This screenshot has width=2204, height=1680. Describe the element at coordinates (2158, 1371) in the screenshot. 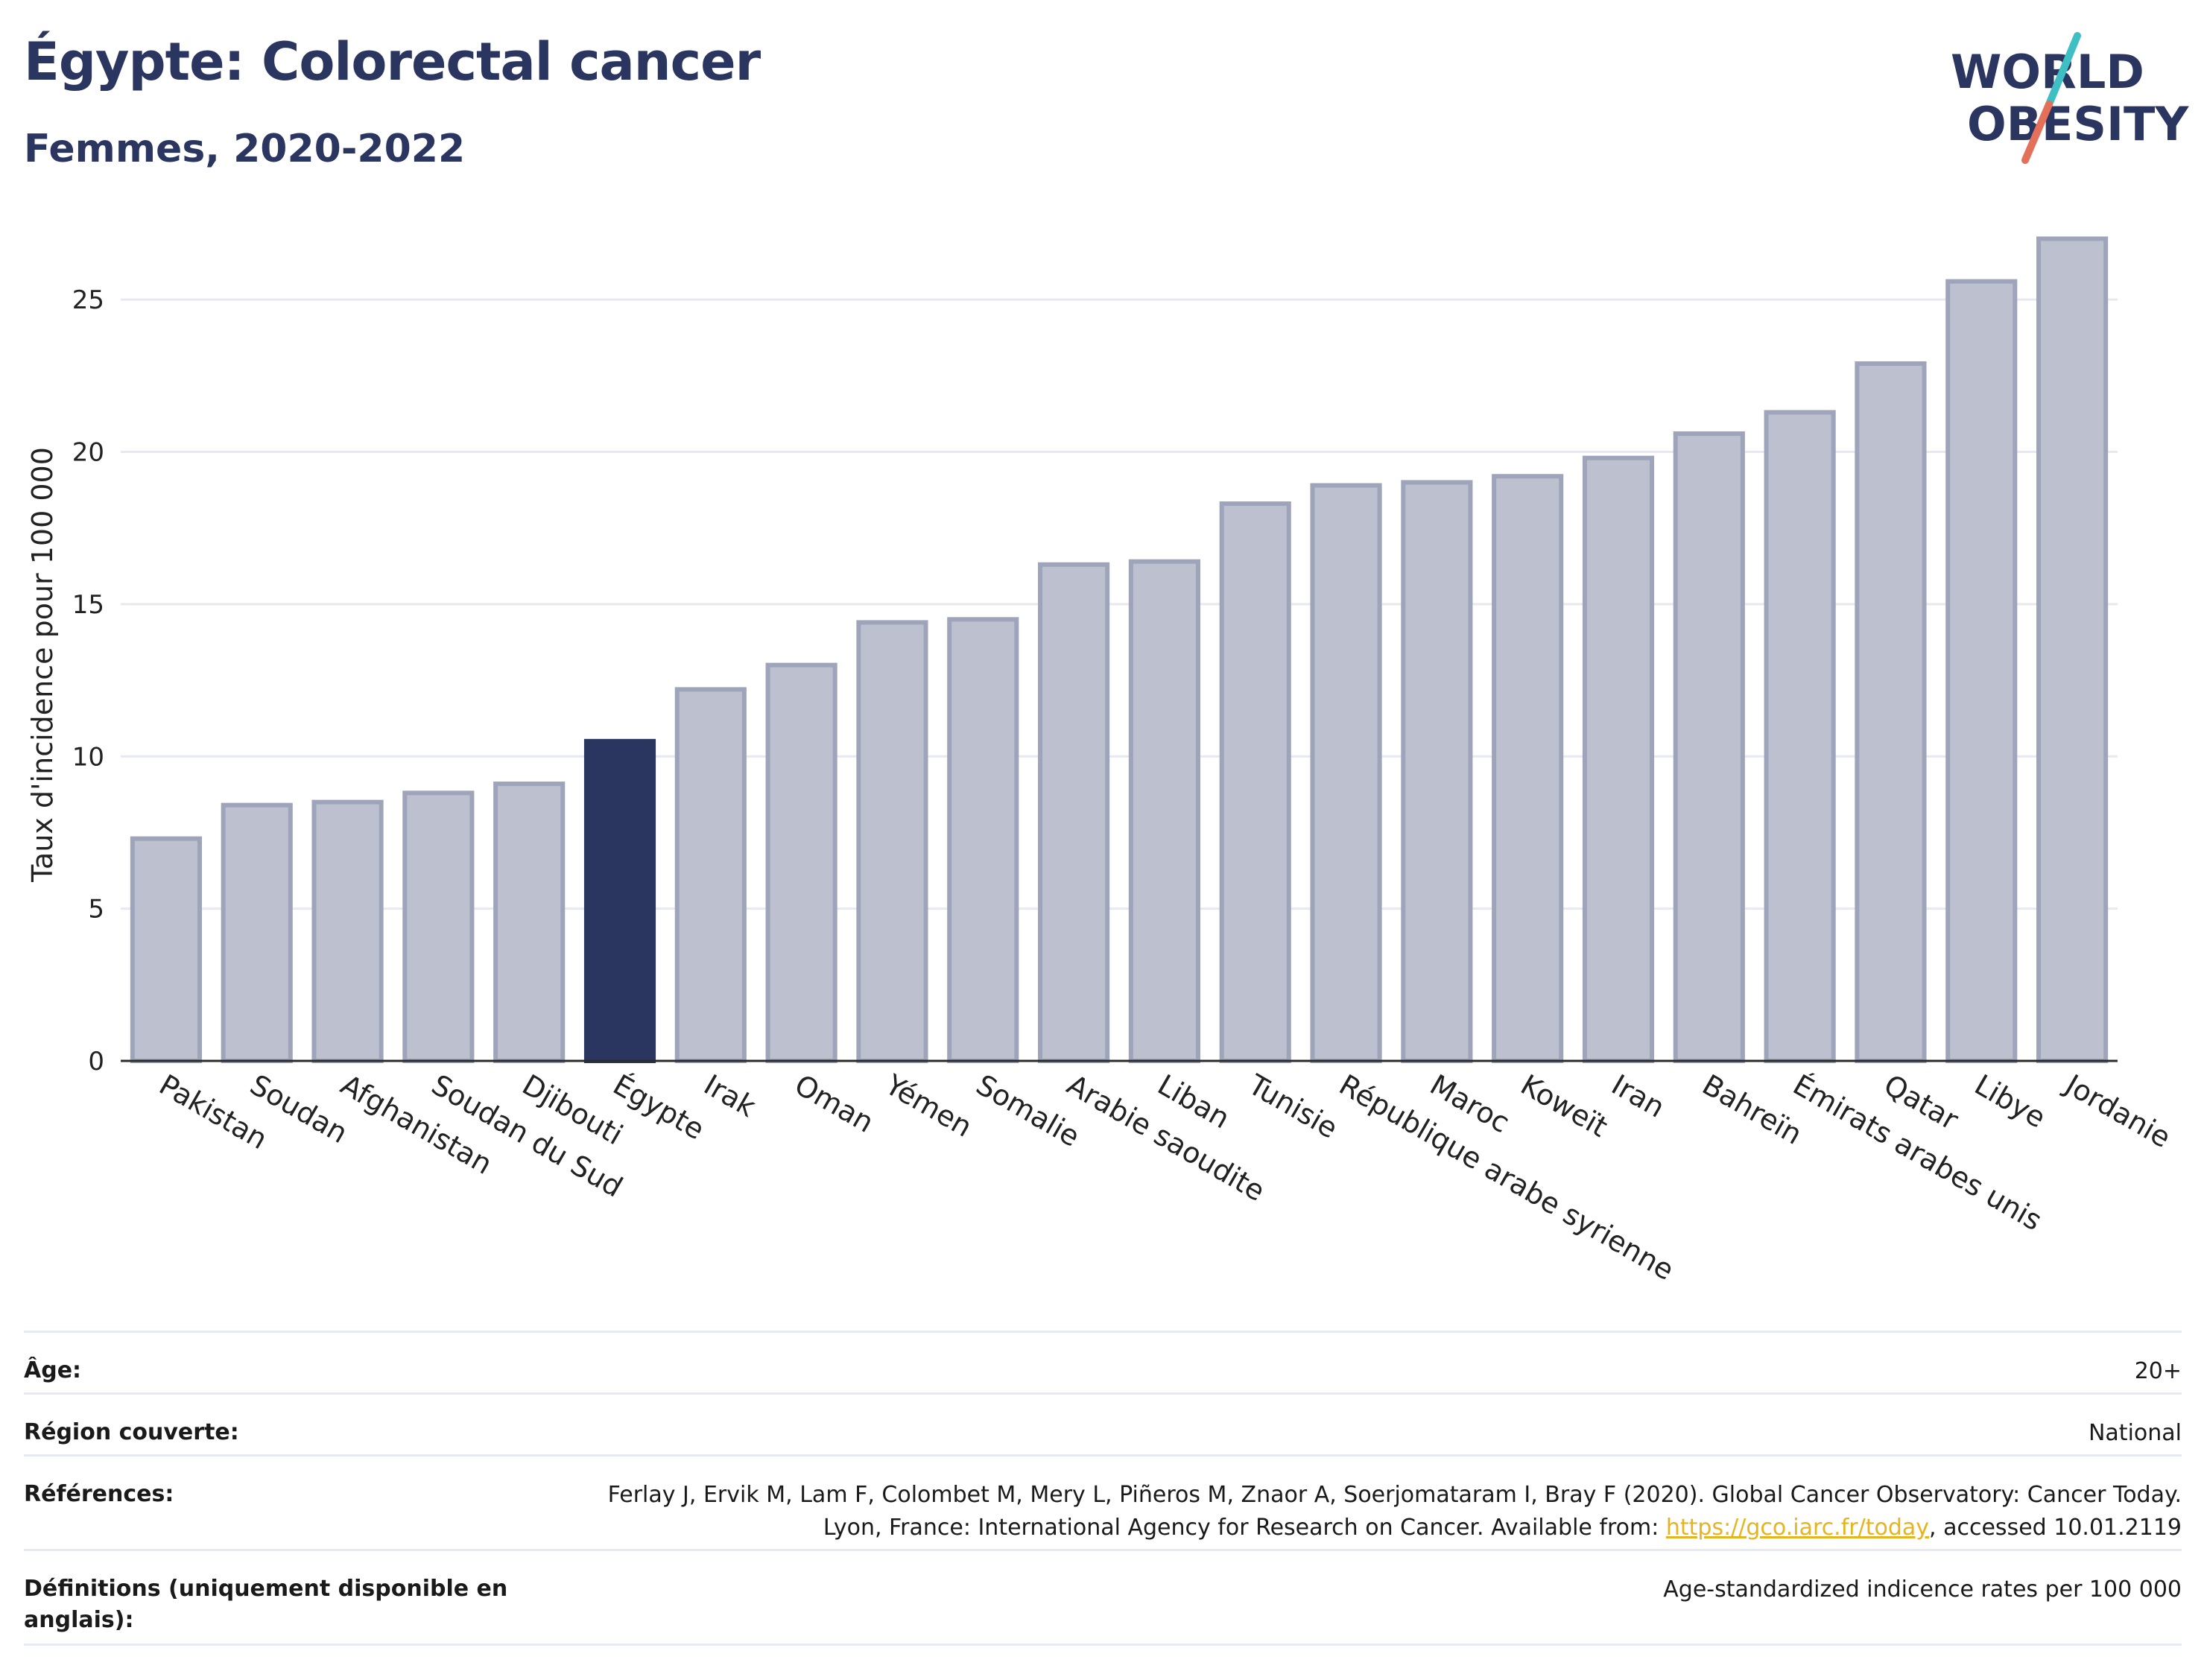

I see `meta-value-age: 20+` at that location.